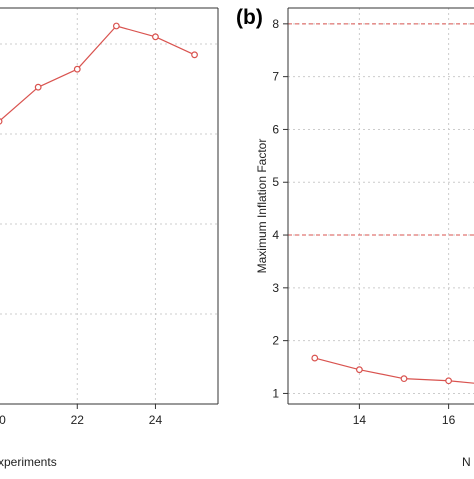 The height and width of the screenshot is (479, 474). Describe the element at coordinates (466, 462) in the screenshot. I see `panel-b-x-axis-label: N` at that location.